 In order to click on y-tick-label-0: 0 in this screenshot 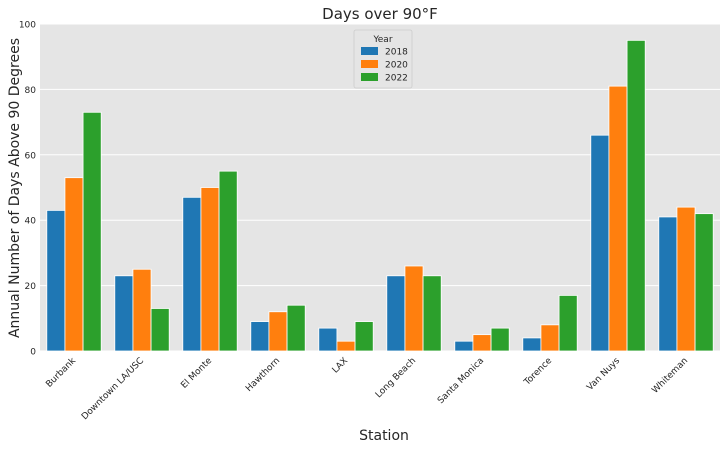, I will do `click(33, 353)`.